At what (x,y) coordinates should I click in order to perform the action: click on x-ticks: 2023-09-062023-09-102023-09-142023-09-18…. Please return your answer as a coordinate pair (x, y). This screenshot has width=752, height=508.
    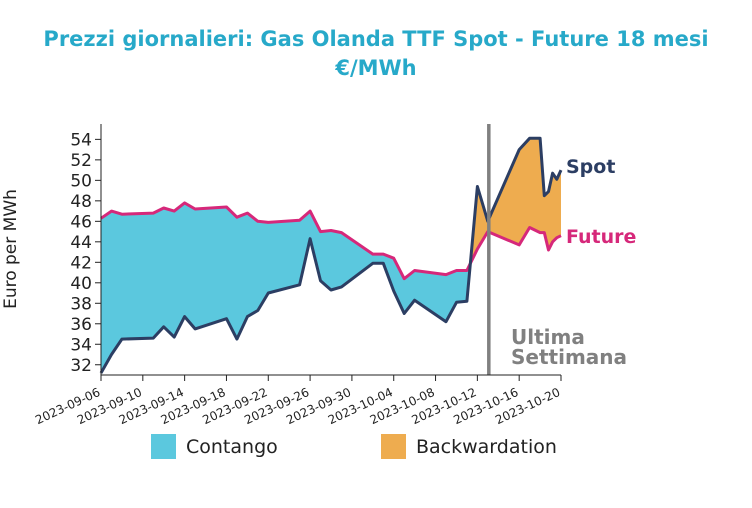
    Looking at the image, I should click on (297, 401).